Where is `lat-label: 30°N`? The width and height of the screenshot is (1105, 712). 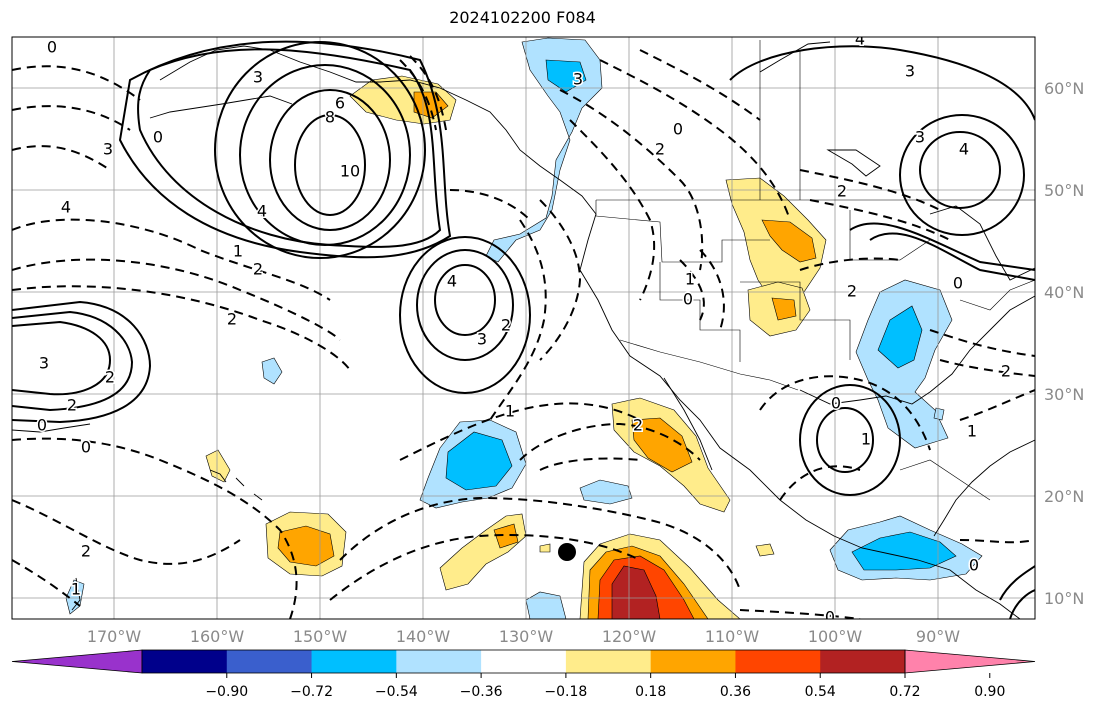
lat-label: 30°N is located at coordinates (1064, 394).